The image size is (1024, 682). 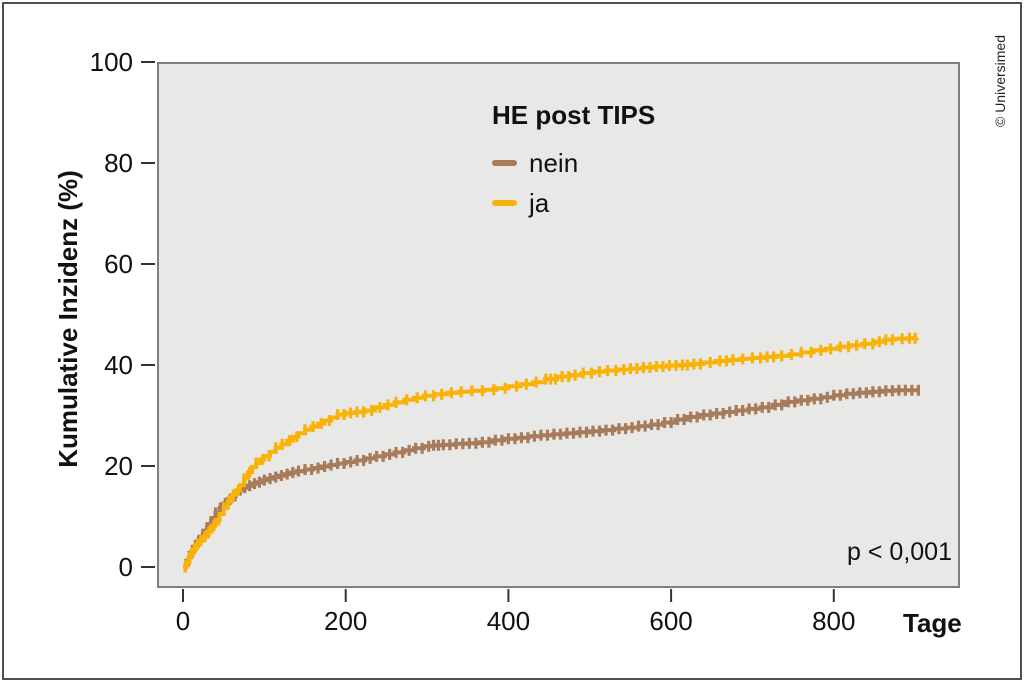 What do you see at coordinates (539, 203) in the screenshot?
I see `legend-label-ja: ja` at bounding box center [539, 203].